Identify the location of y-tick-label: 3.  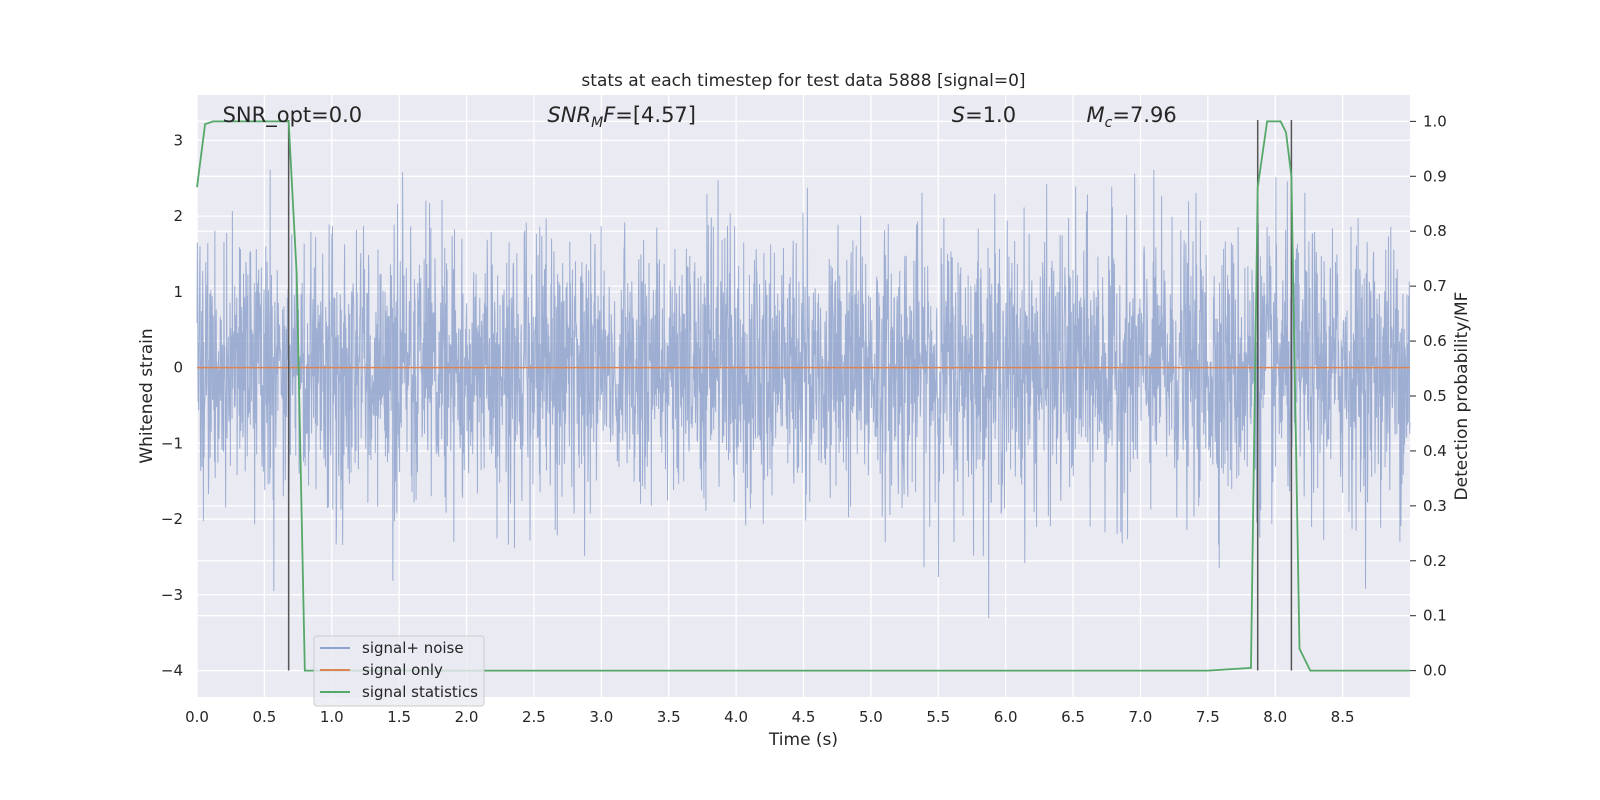
(178, 140).